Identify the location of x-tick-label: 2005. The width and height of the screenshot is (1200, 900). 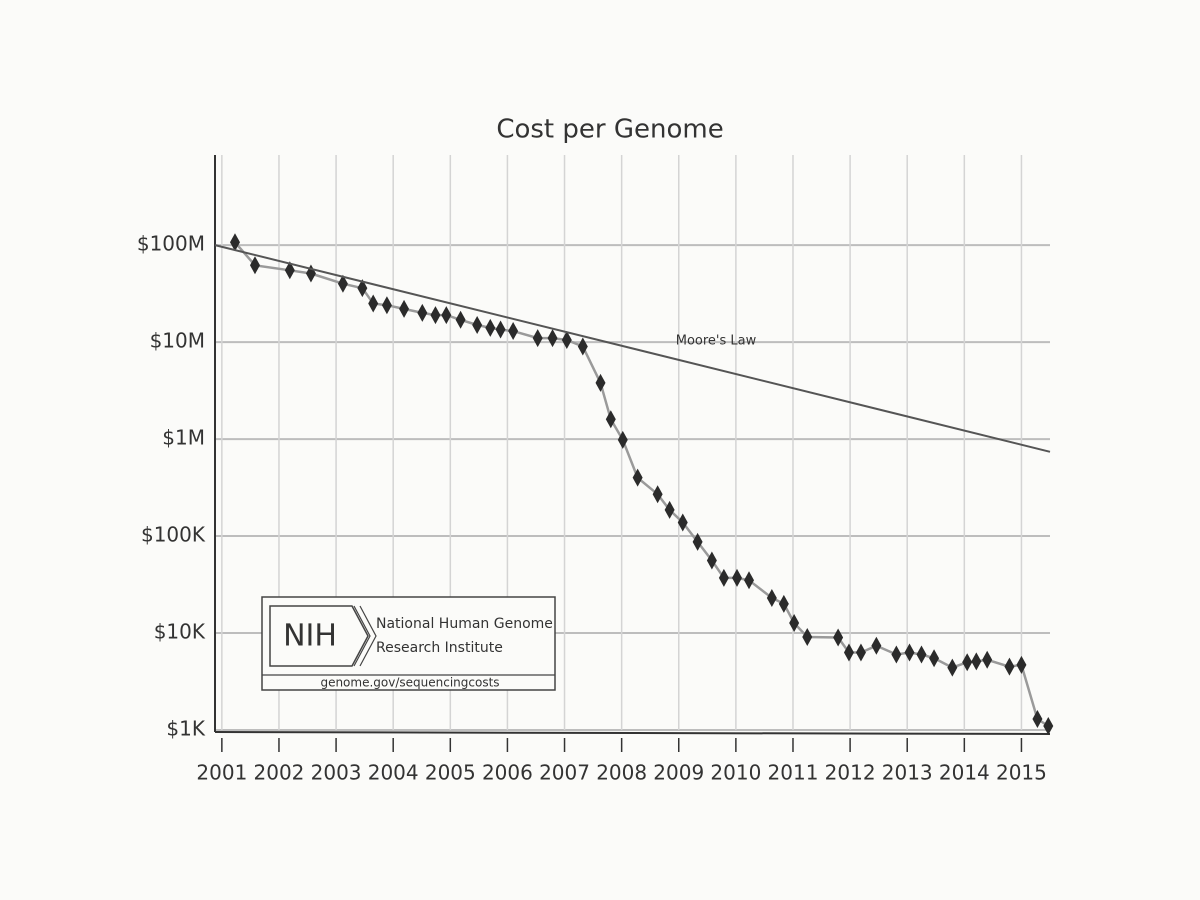
(450, 773).